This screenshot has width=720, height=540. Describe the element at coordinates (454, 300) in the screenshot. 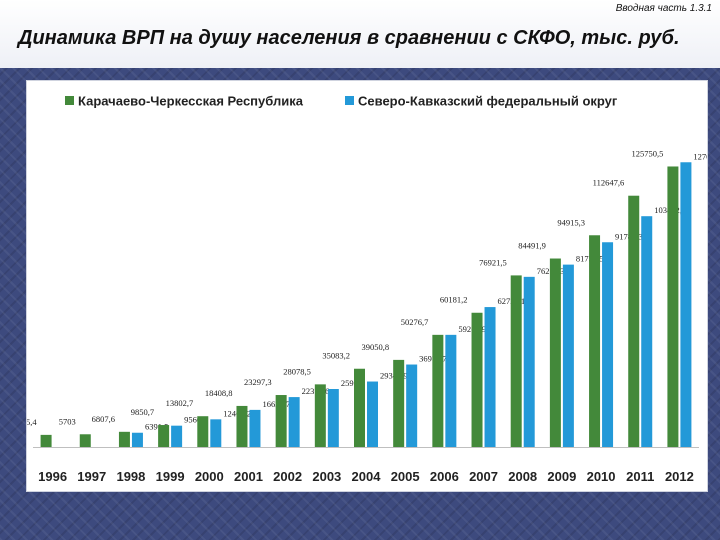

I see `data-label-series-1-2007: 60181,2` at that location.